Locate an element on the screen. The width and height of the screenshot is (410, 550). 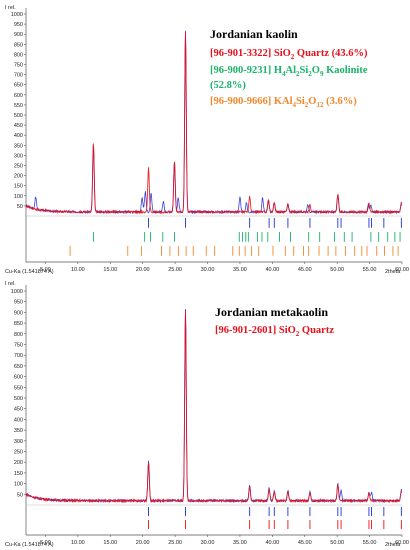
top-xaxis-label: 2theta is located at coordinates (393, 272).